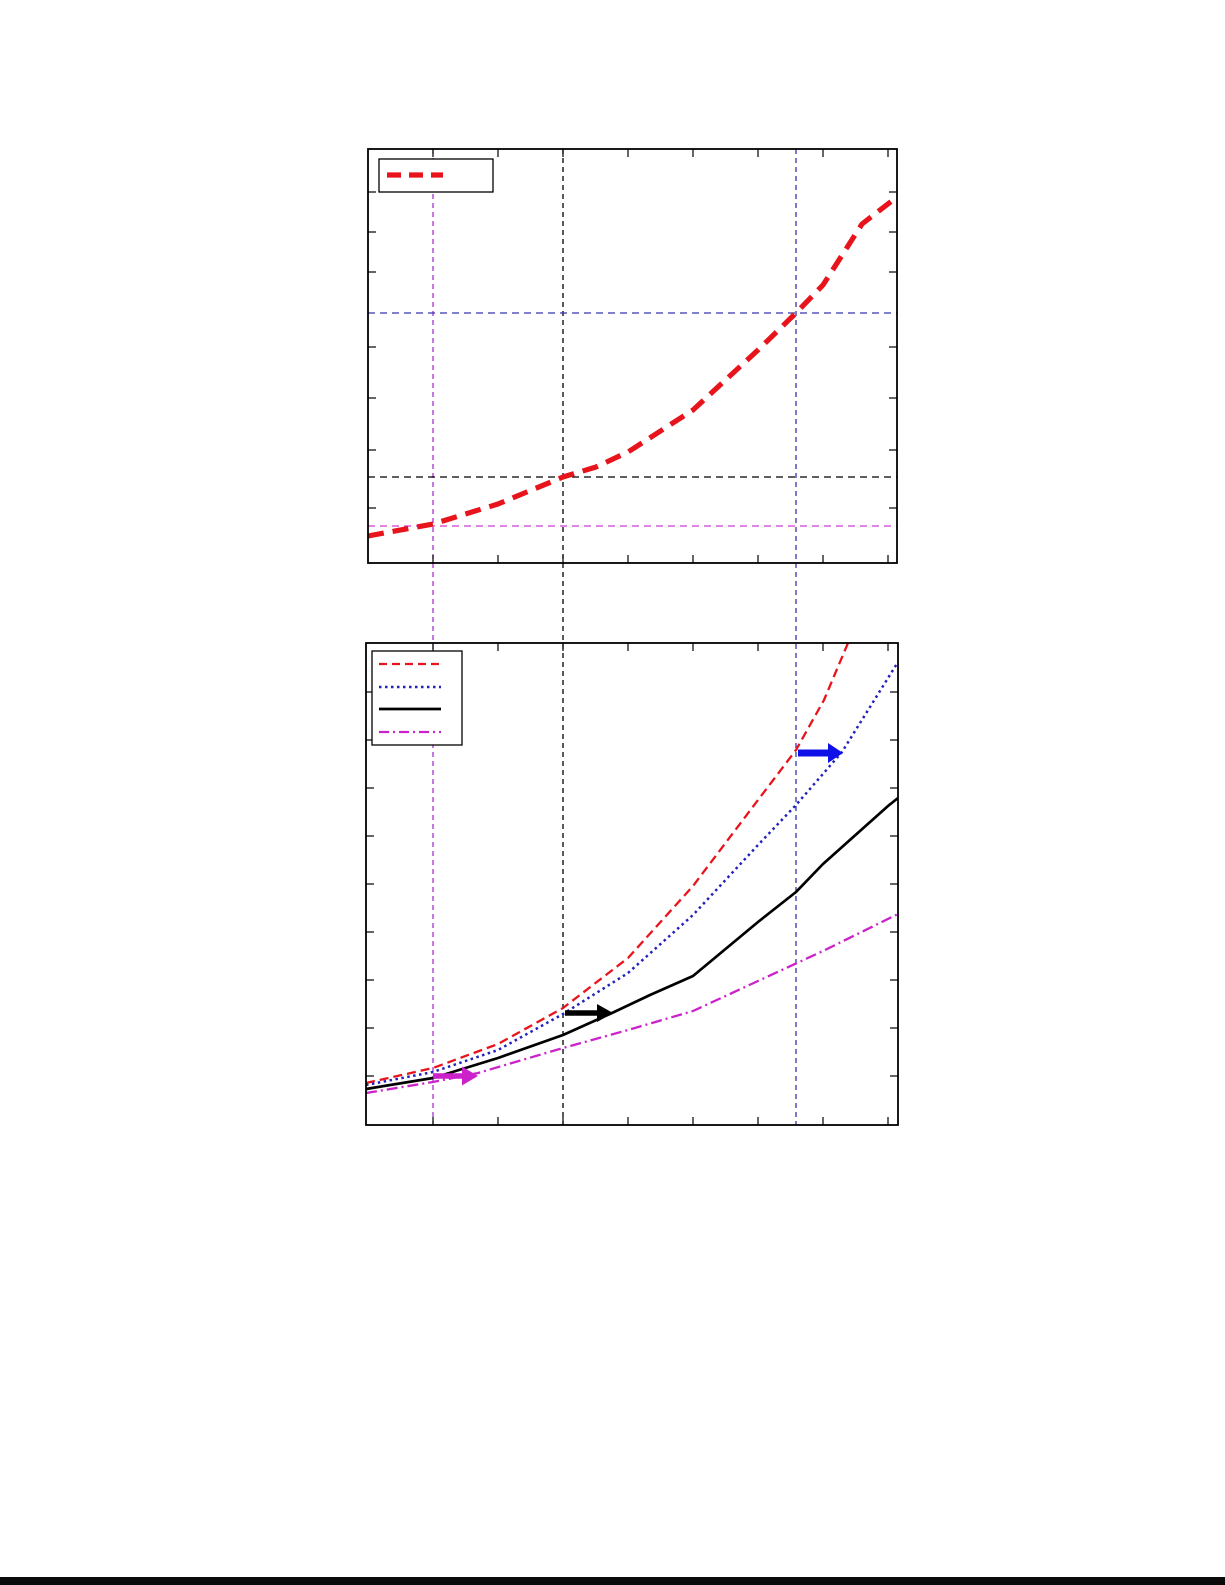 The image size is (1225, 1585). Describe the element at coordinates (835, 753) in the screenshot. I see `blue-arrow-head` at that location.